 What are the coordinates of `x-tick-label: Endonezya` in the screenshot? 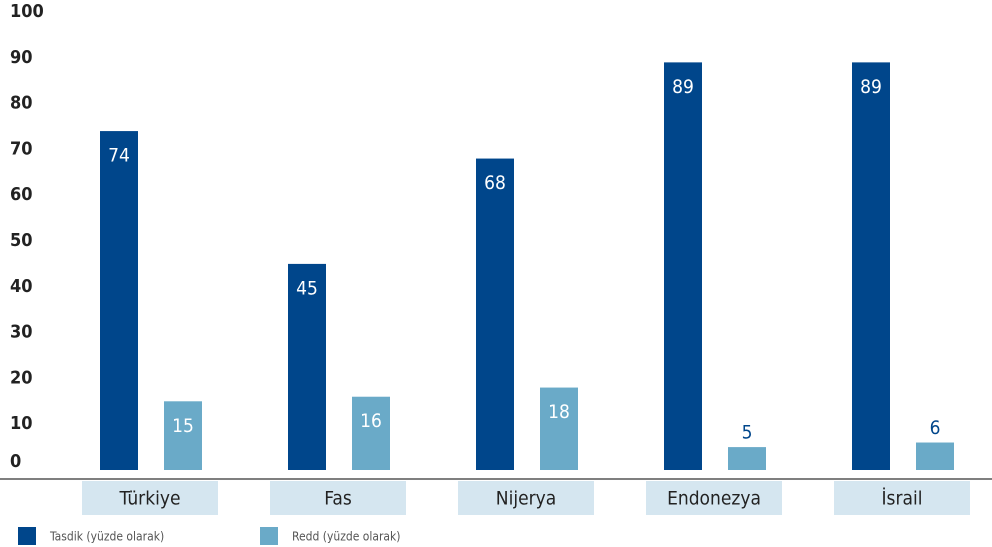 It's located at (714, 499).